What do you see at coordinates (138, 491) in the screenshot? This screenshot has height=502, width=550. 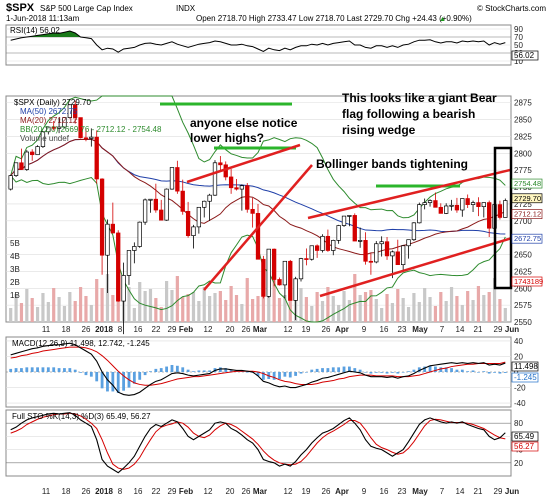 I see `x-axis-label: 16` at bounding box center [138, 491].